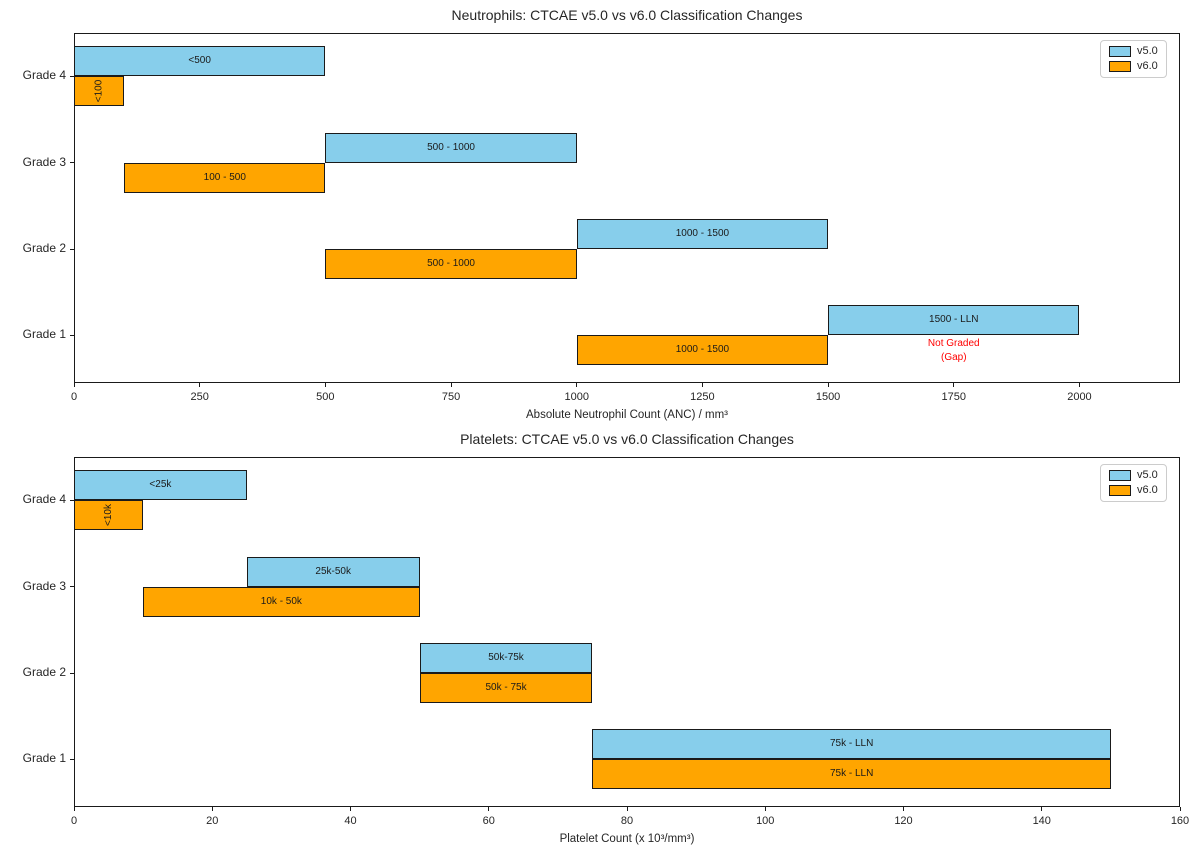 The image size is (1200, 857). Describe the element at coordinates (954, 351) in the screenshot. I see `annotation-not-graded: Not Graded (Gap)` at that location.